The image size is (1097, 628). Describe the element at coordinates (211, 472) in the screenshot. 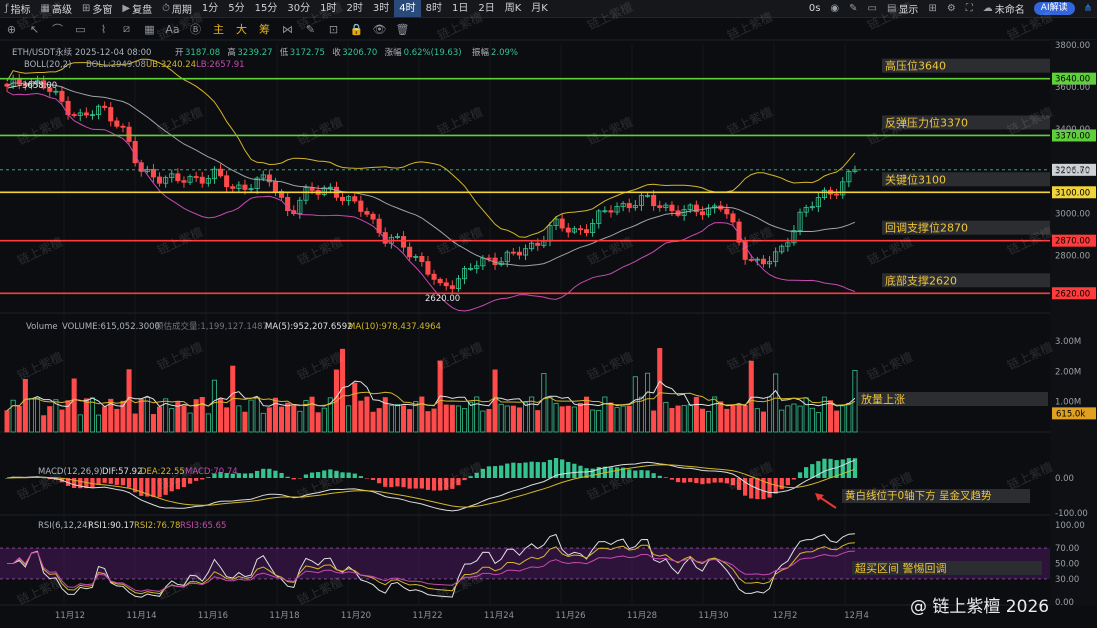

I see `macd-value: MACD:70.74` at that location.